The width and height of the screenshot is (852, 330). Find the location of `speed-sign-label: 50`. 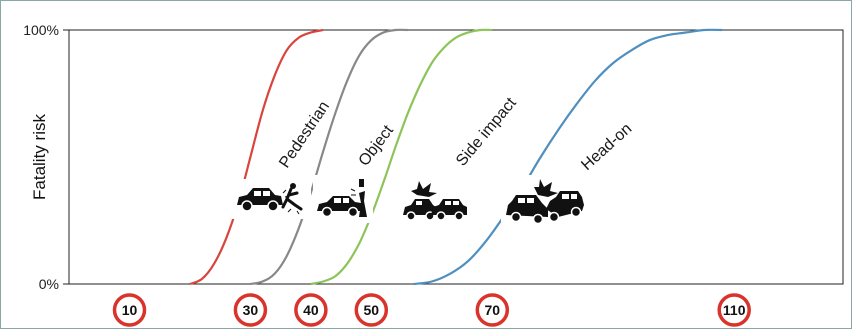

speed-sign-label: 50 is located at coordinates (372, 310).